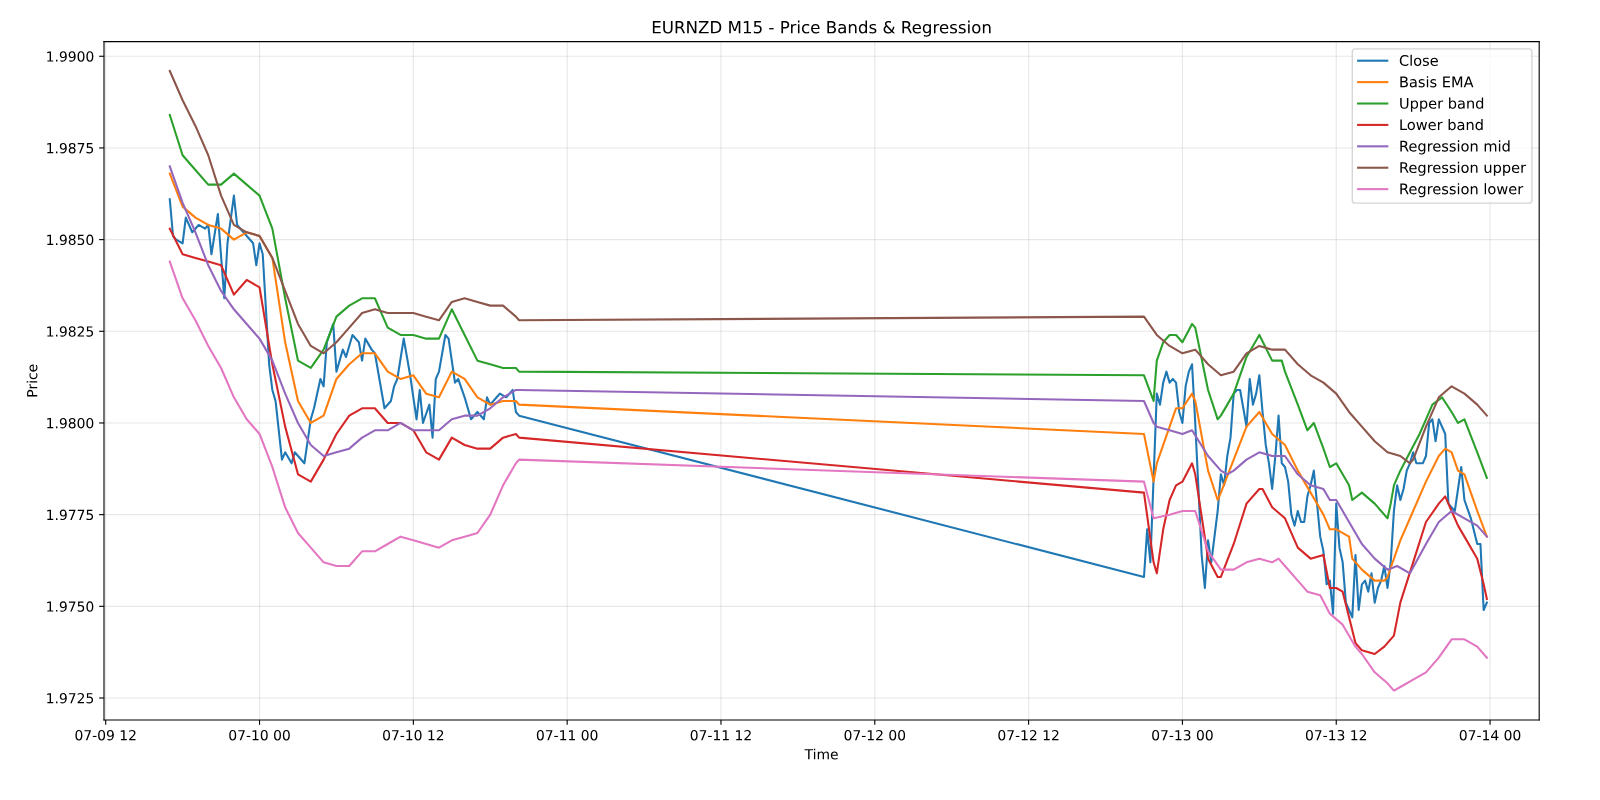 The image size is (1600, 800). I want to click on x-tick-label: 07-10 00, so click(259, 735).